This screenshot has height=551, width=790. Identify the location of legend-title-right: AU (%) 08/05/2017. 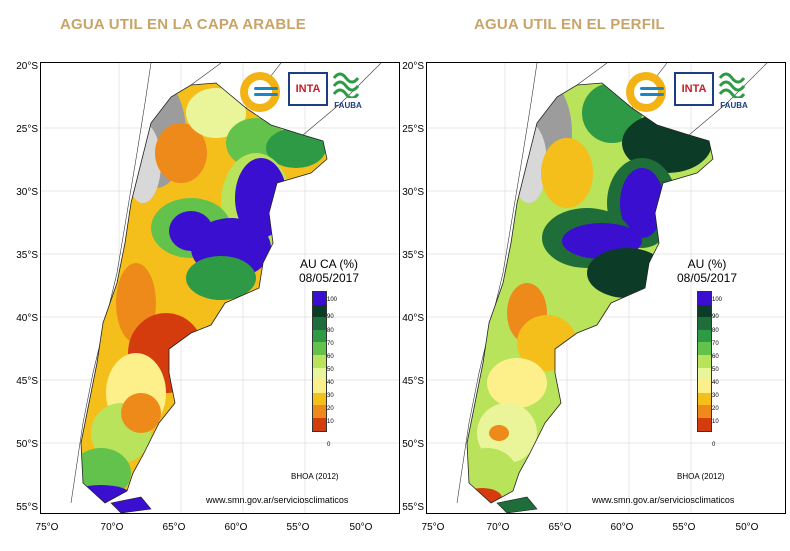
(707, 271).